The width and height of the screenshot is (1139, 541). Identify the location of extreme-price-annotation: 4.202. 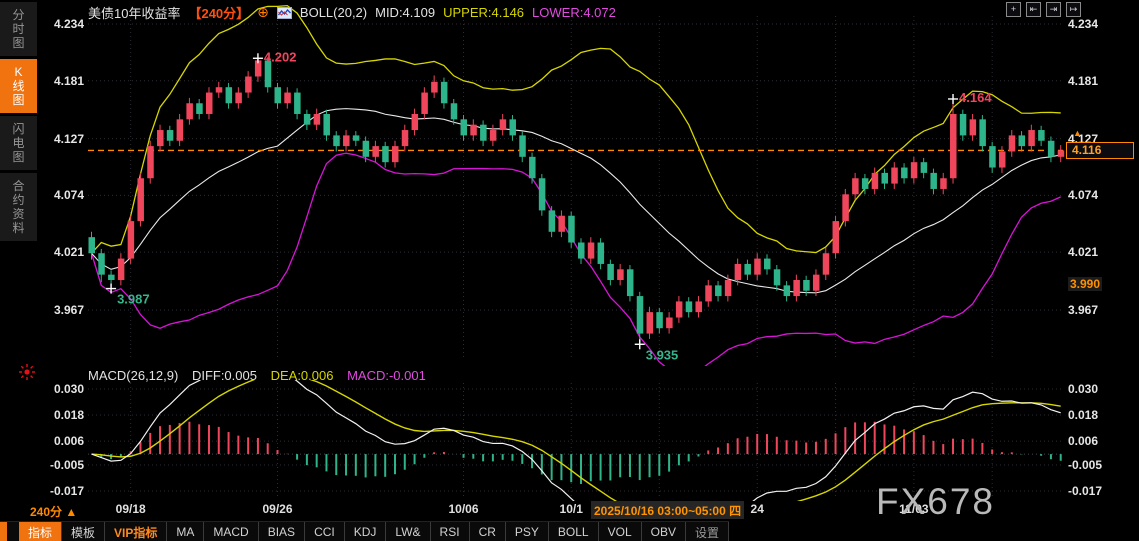
(280, 56).